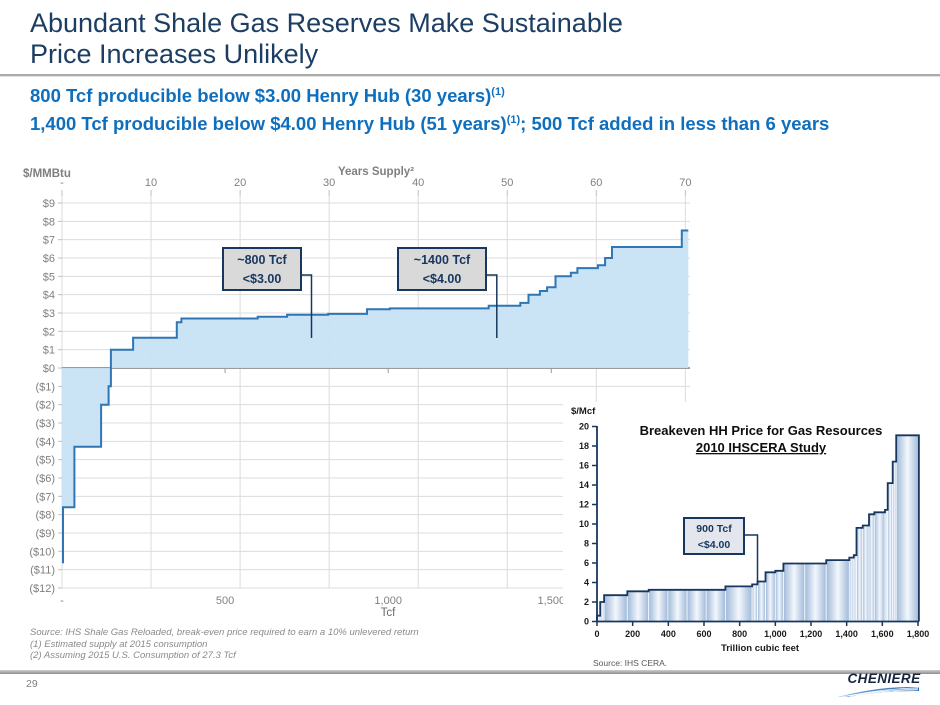  I want to click on y-axis-tick-label: ($4), so click(45, 442).